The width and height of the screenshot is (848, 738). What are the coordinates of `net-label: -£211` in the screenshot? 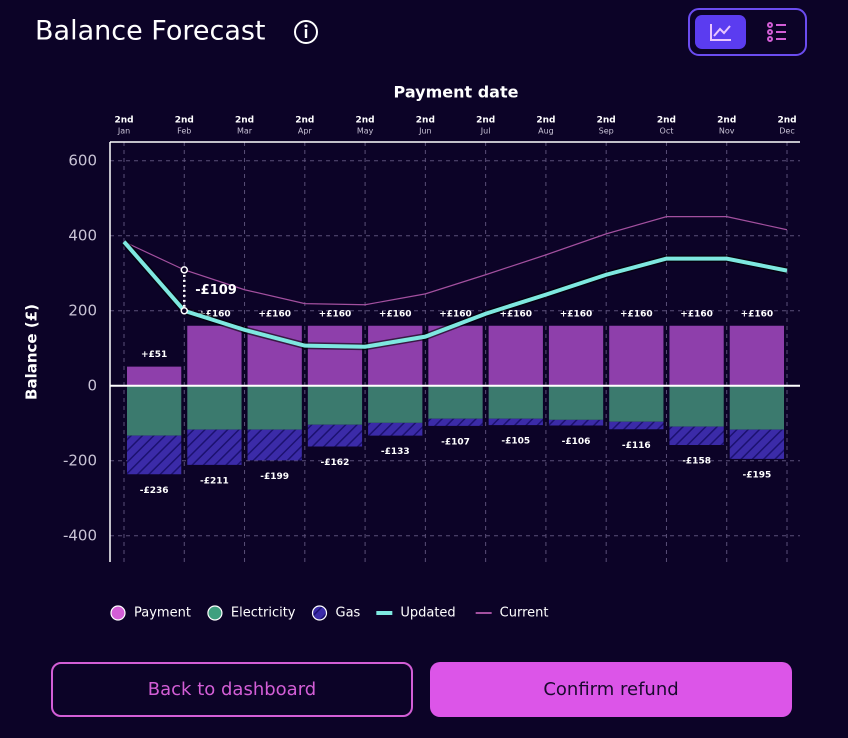 It's located at (214, 481).